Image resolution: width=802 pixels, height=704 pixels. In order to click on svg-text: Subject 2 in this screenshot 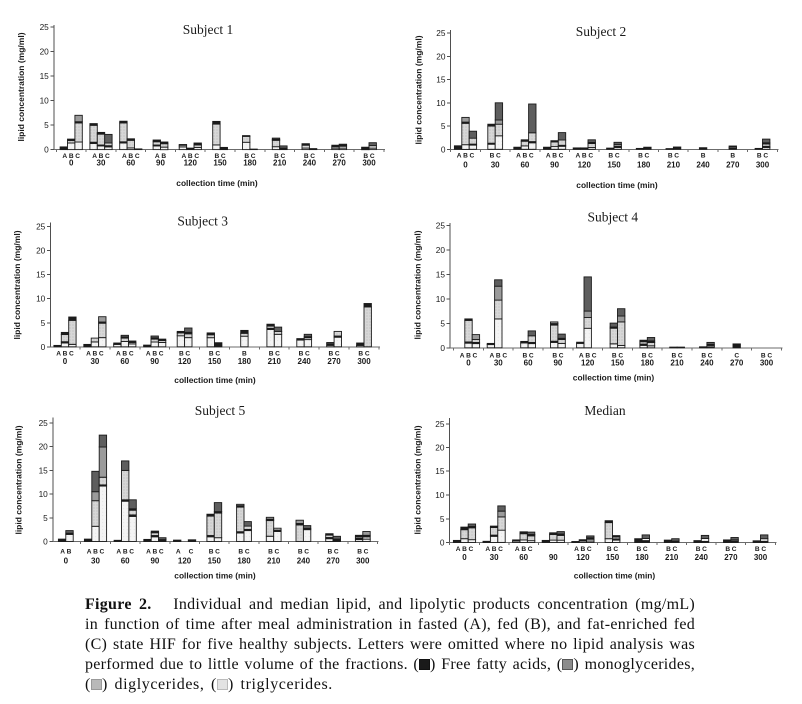, I will do `click(601, 31)`.